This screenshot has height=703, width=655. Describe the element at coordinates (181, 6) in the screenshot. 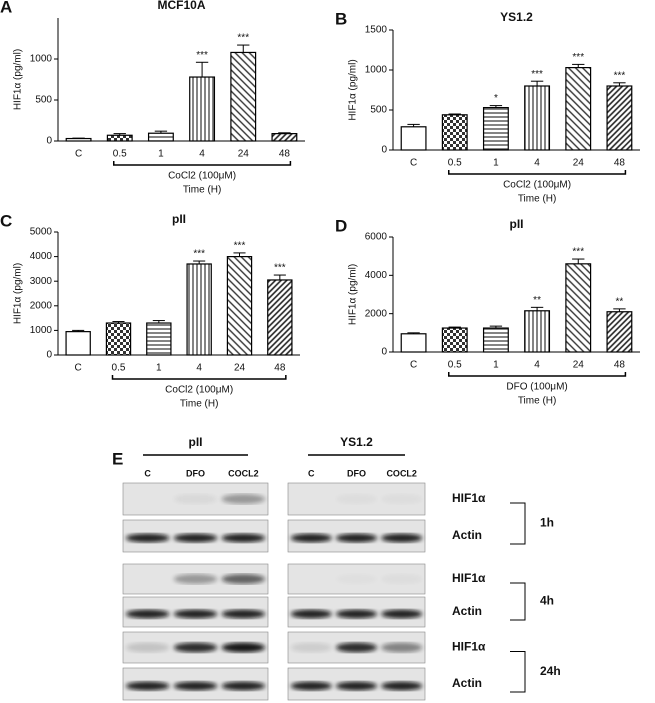

I see `chart-title: MCF10A` at that location.